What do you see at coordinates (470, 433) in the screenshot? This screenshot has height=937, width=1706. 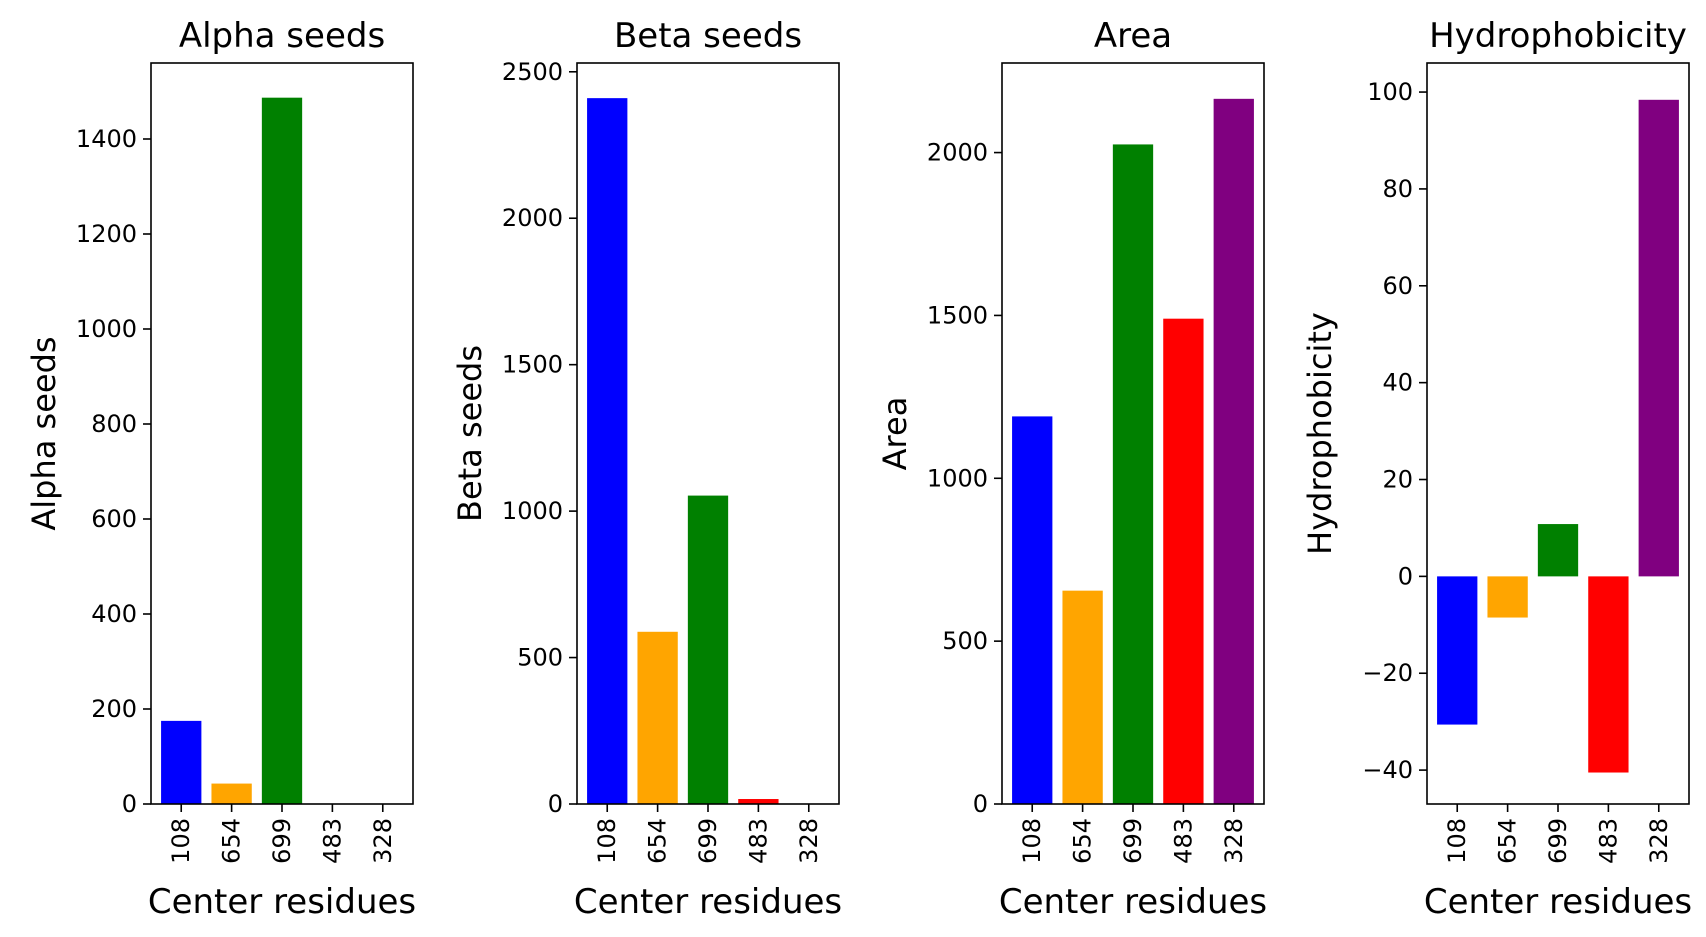 I see `y-axis-label: Beta seeds` at bounding box center [470, 433].